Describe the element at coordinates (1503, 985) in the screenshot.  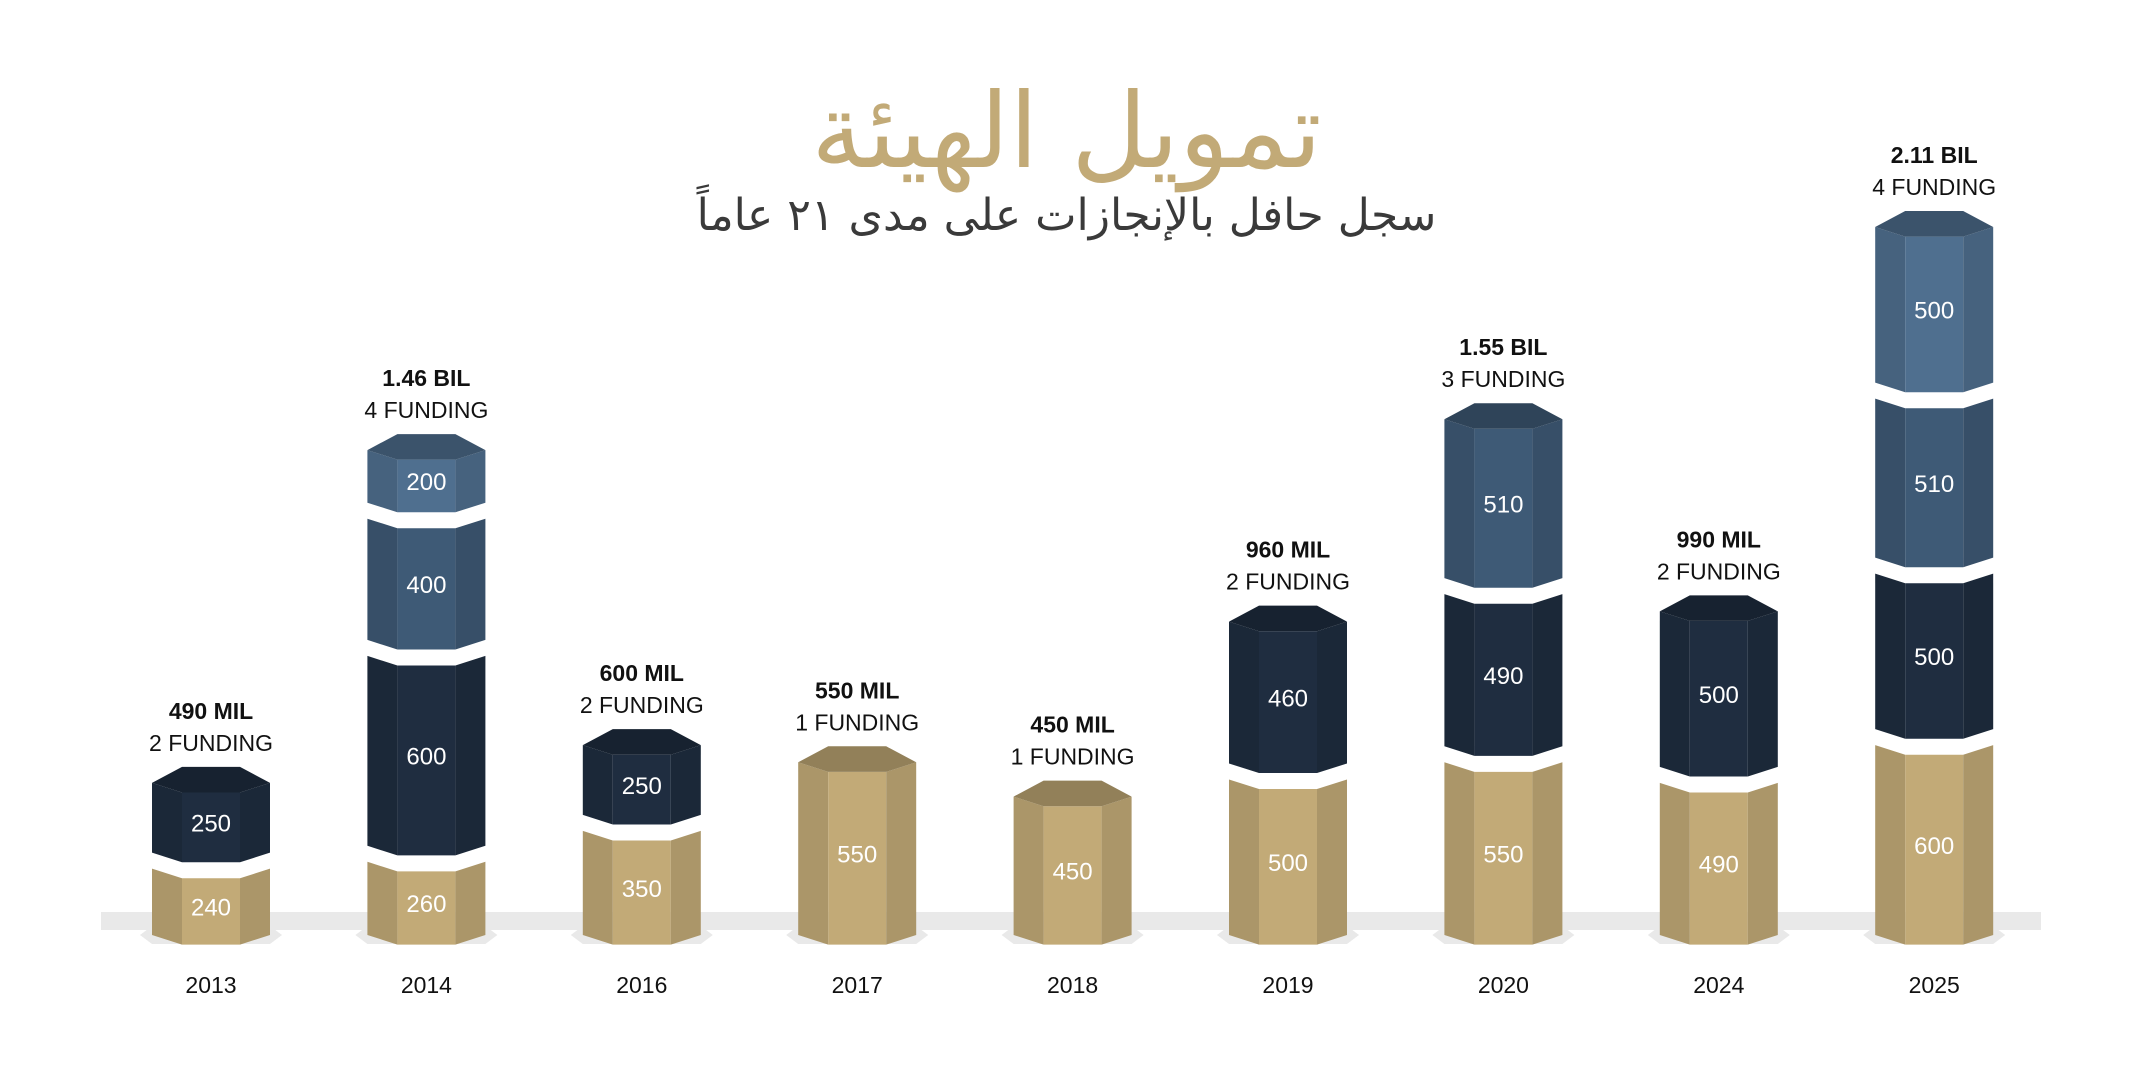
I see `x-tick-label: 2020` at that location.